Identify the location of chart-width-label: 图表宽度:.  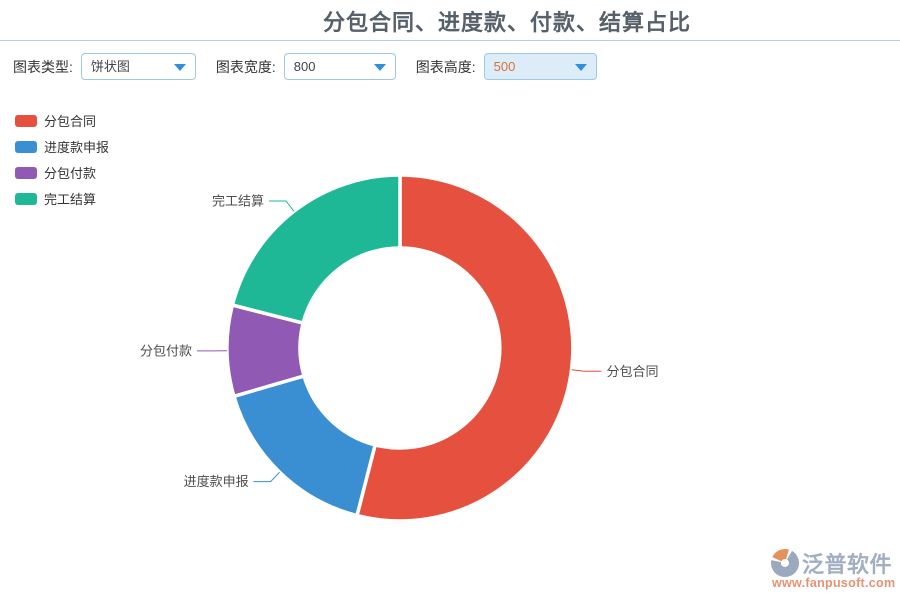
(245, 66).